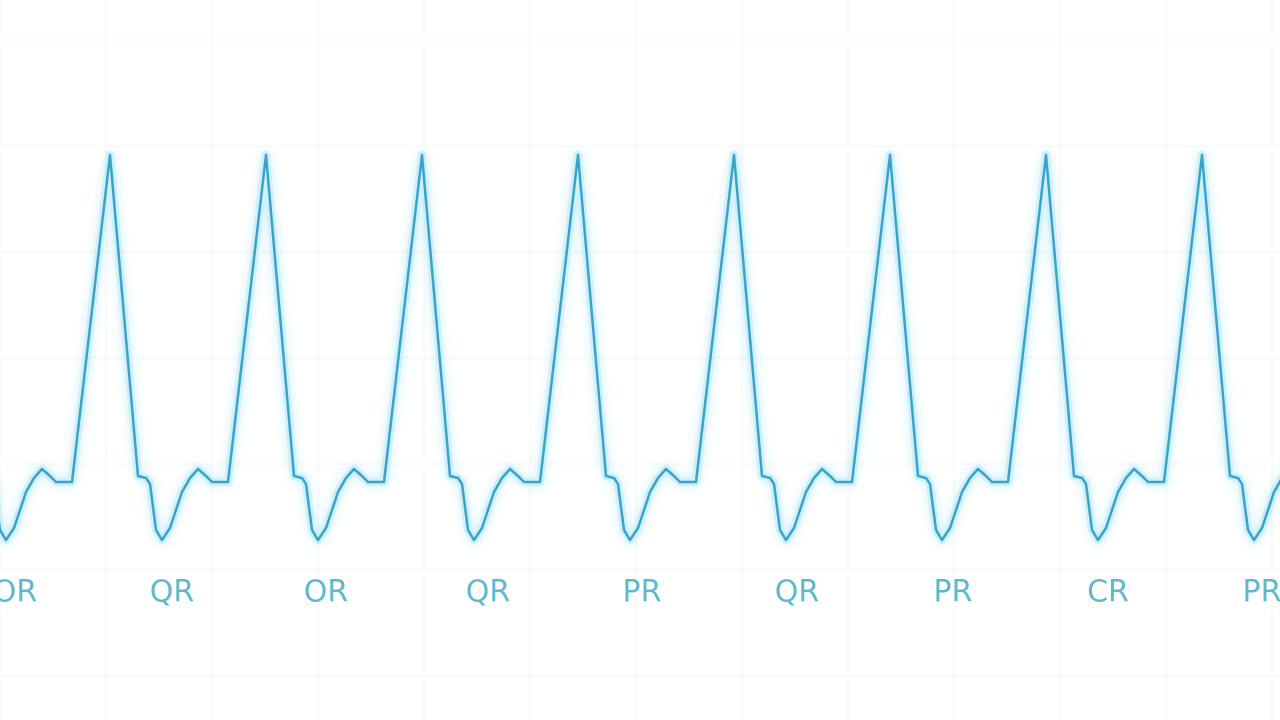  I want to click on wave-label: CR, so click(1108, 592).